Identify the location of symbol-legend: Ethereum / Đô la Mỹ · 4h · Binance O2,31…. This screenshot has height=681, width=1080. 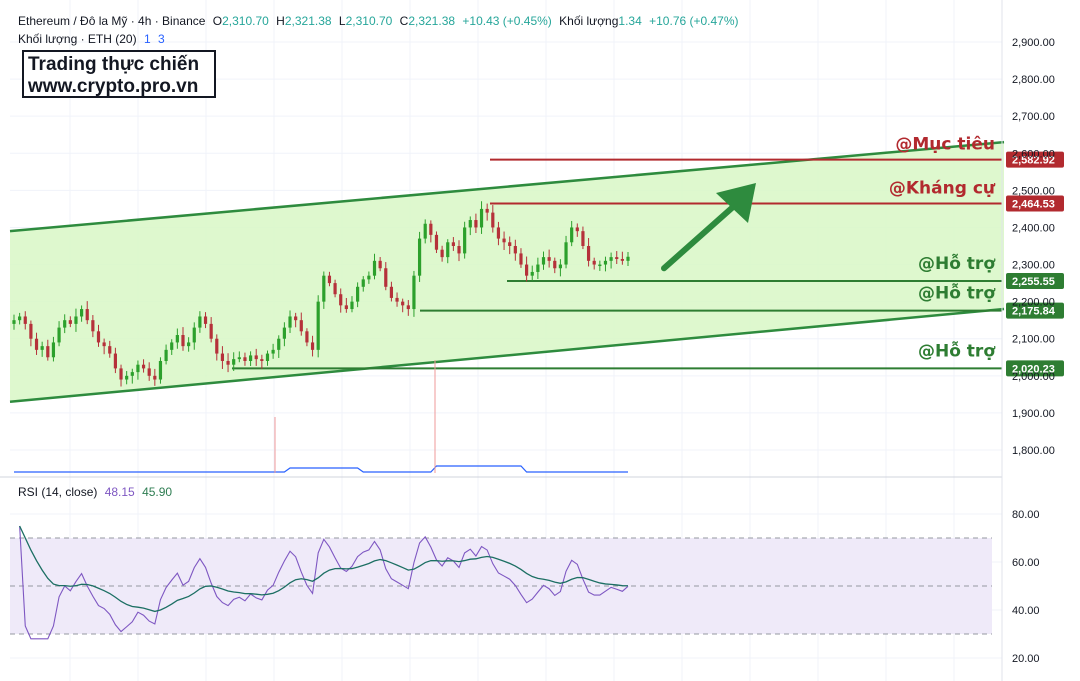
(380, 21).